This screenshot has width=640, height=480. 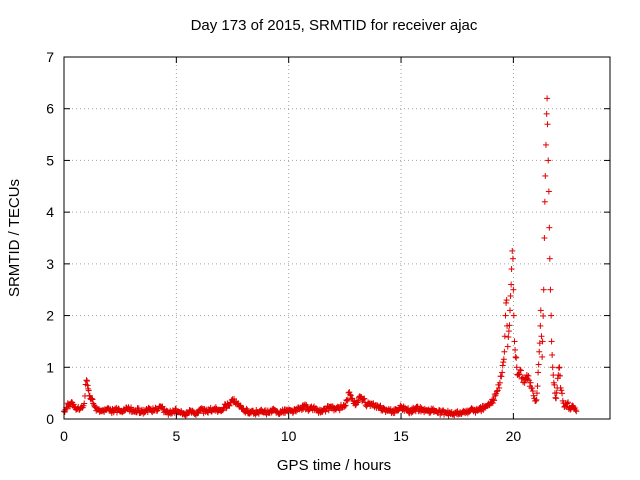 I want to click on y-tick-label: 7, so click(x=50, y=57).